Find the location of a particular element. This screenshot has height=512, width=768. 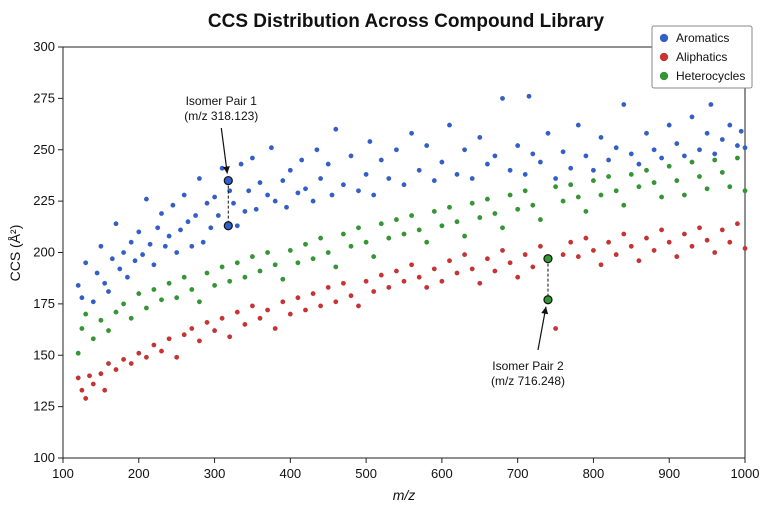

annotation-isomer-pair-1: Isomer Pair 1(m/z 318.123) is located at coordinates (221, 162).